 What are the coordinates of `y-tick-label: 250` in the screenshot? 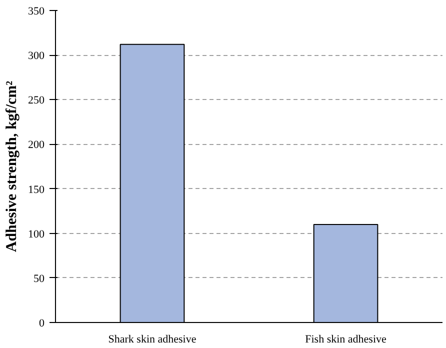 It's located at (36, 100).